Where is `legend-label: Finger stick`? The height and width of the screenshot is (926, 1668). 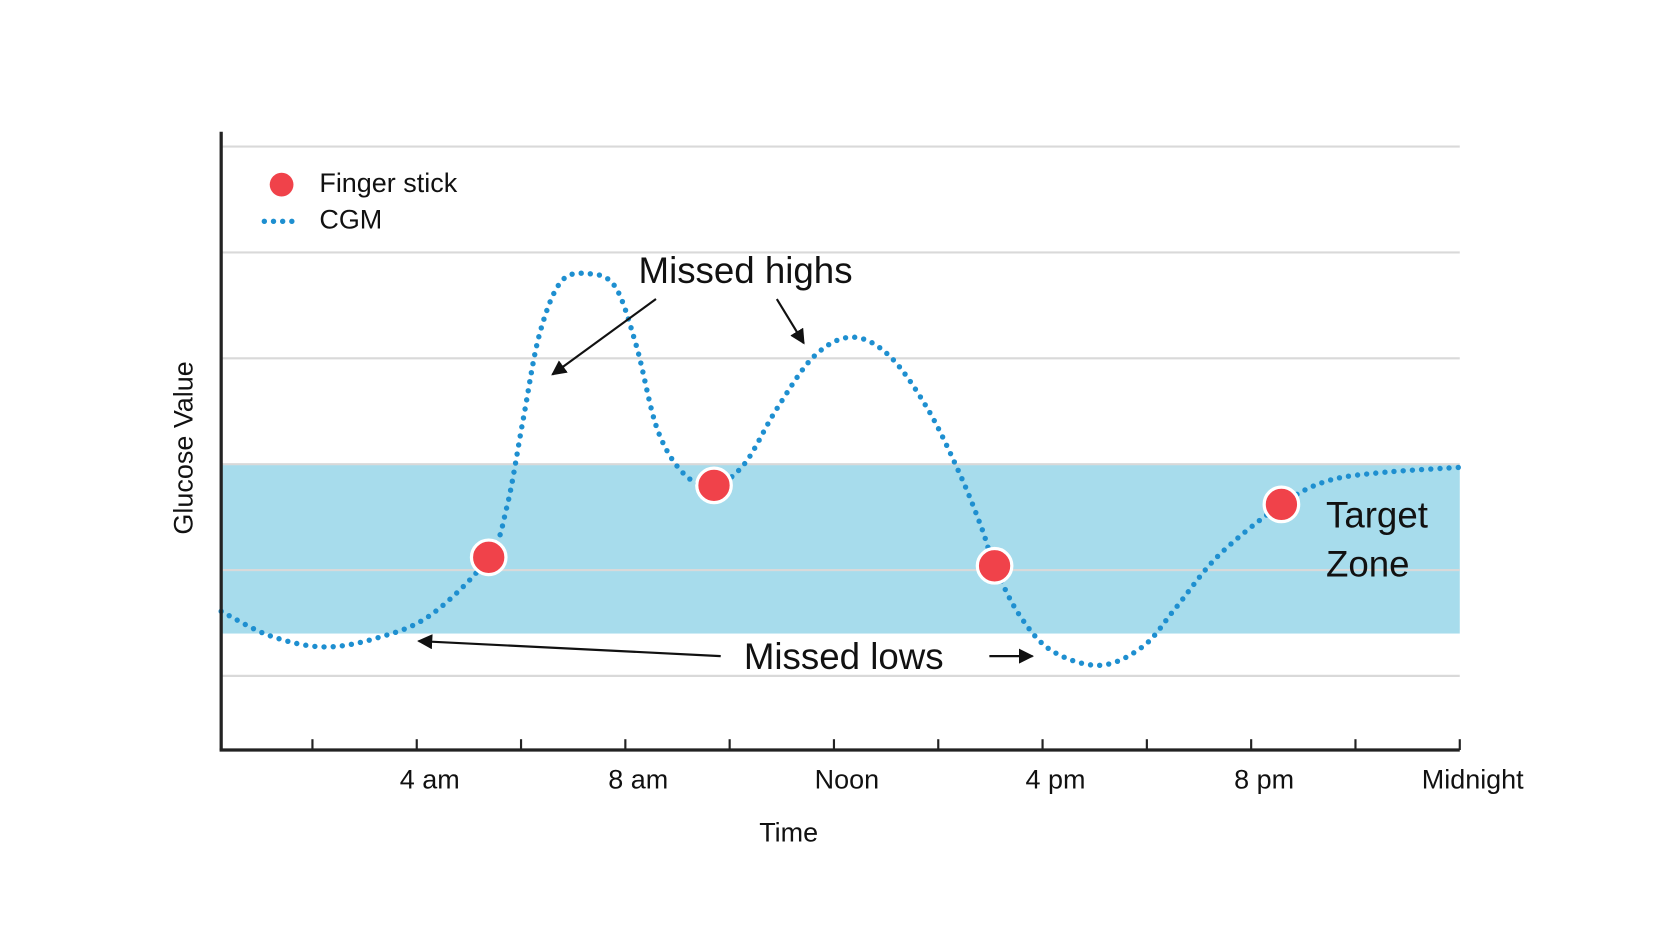 legend-label: Finger stick is located at coordinates (388, 183).